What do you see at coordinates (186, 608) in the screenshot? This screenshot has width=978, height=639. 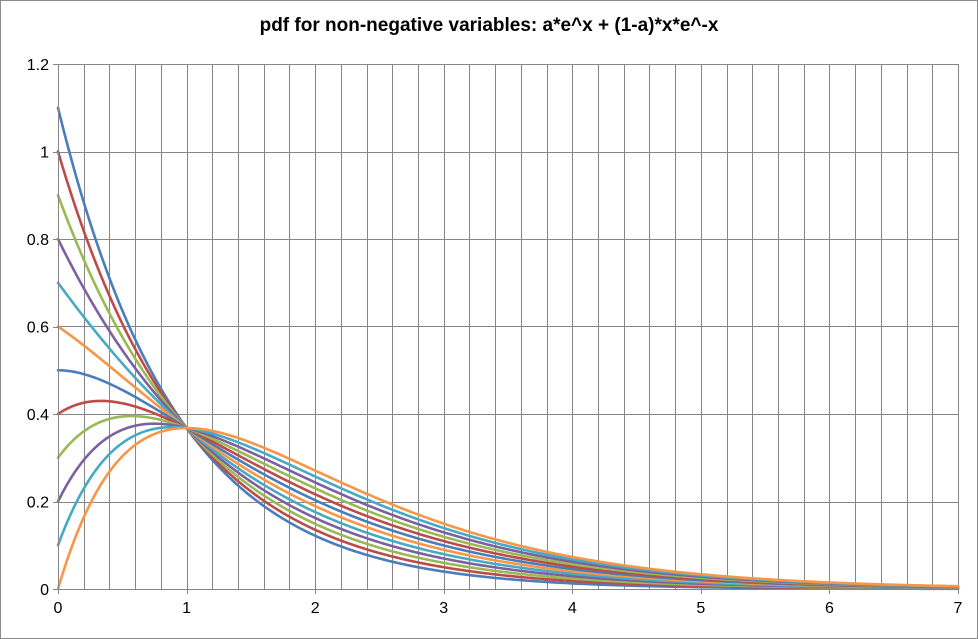 I see `x-tick-label: 1` at bounding box center [186, 608].